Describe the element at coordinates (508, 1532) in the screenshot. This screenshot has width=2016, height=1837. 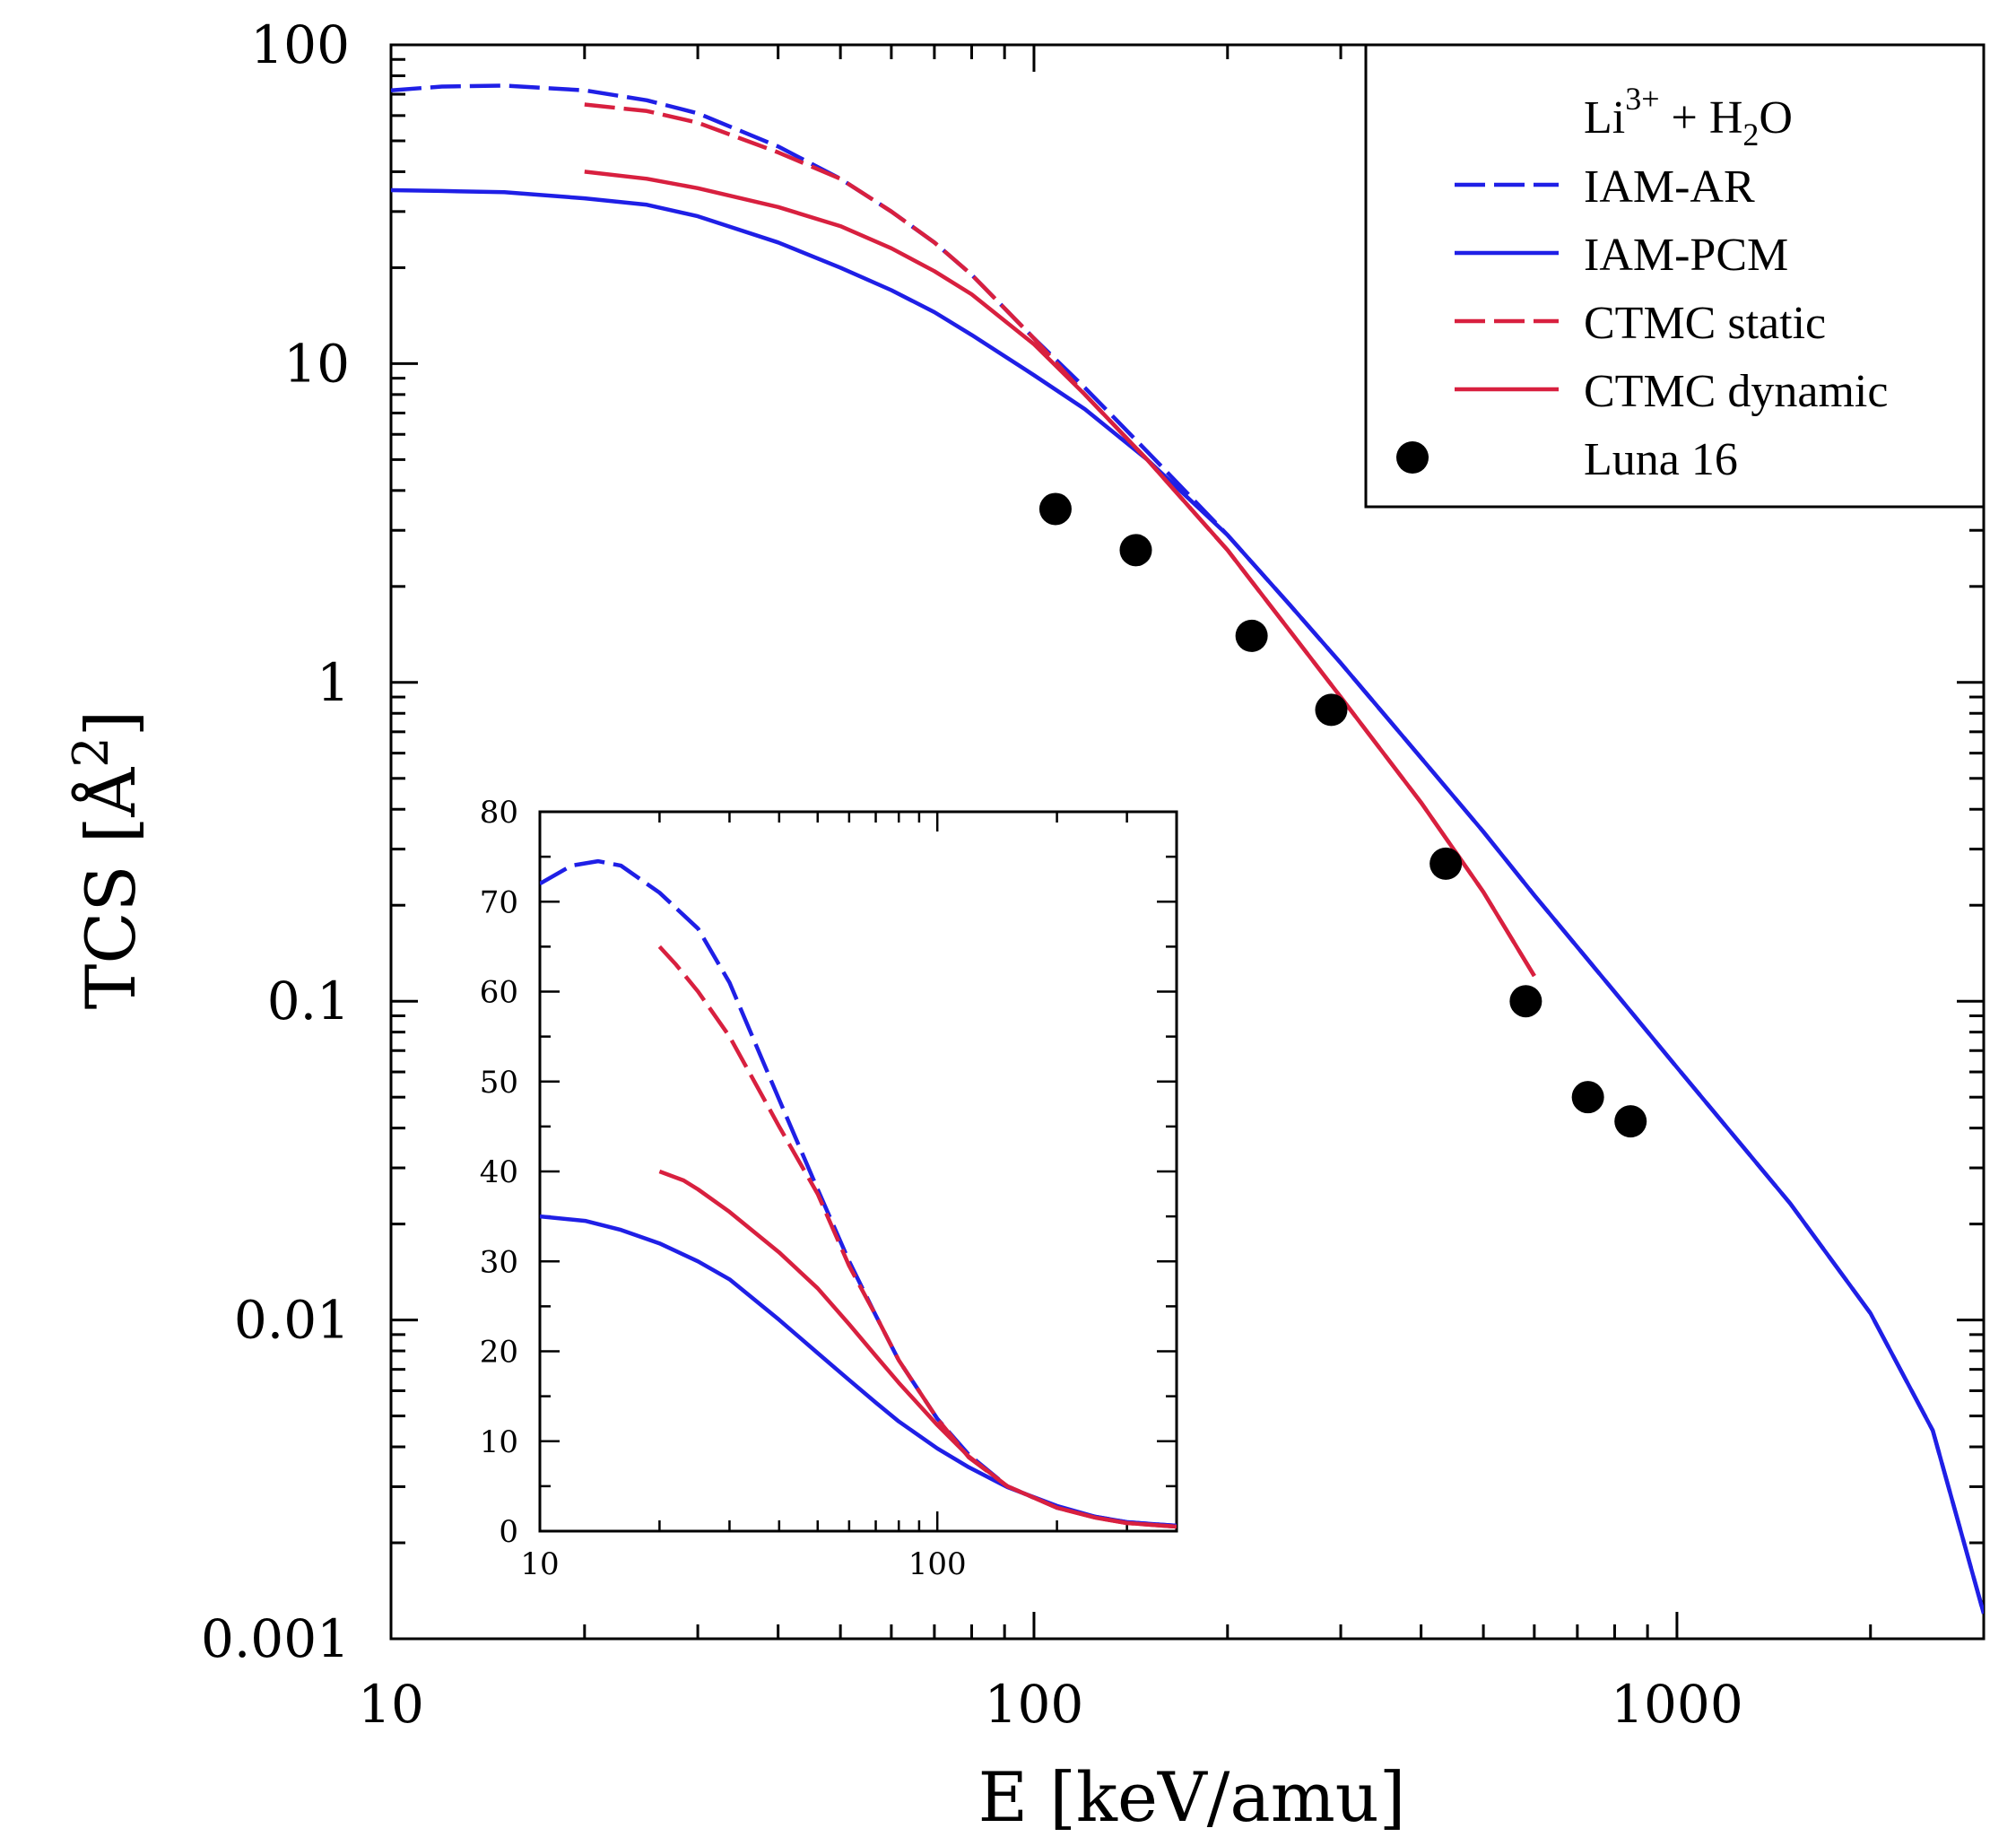
I see `inset-y-tick-label: 0` at that location.